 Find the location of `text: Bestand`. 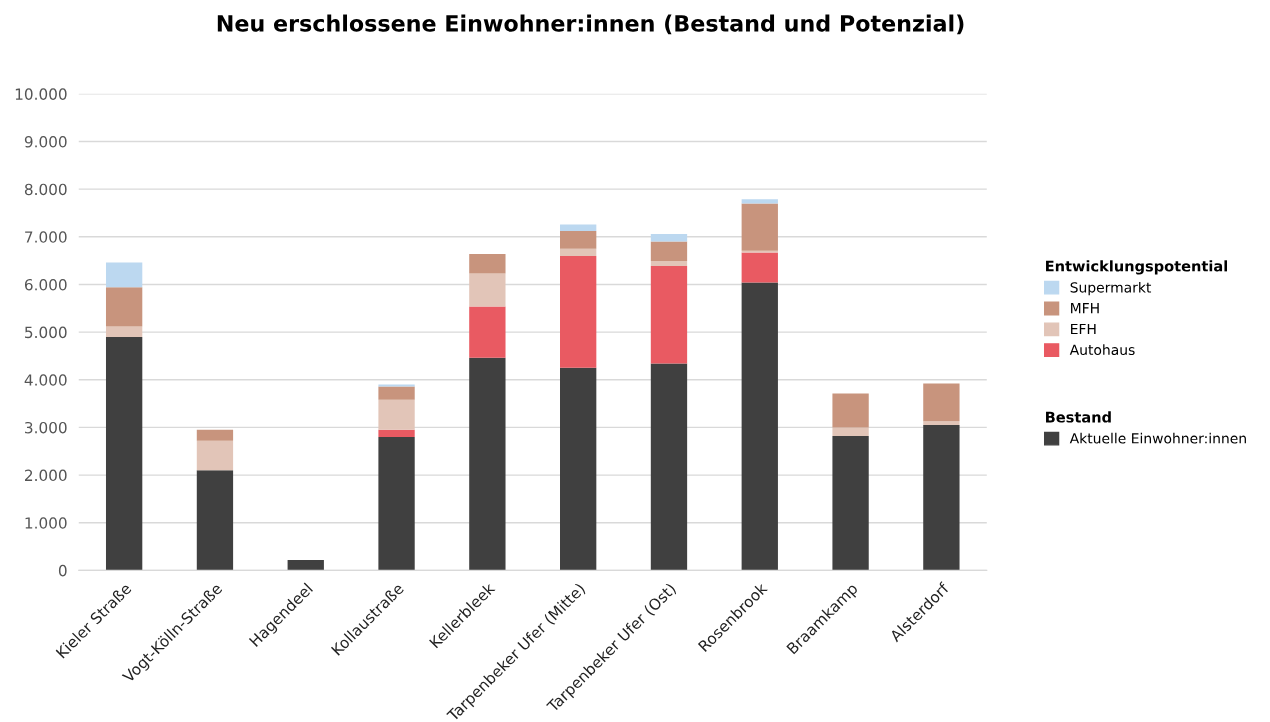

text: Bestand is located at coordinates (1078, 417).